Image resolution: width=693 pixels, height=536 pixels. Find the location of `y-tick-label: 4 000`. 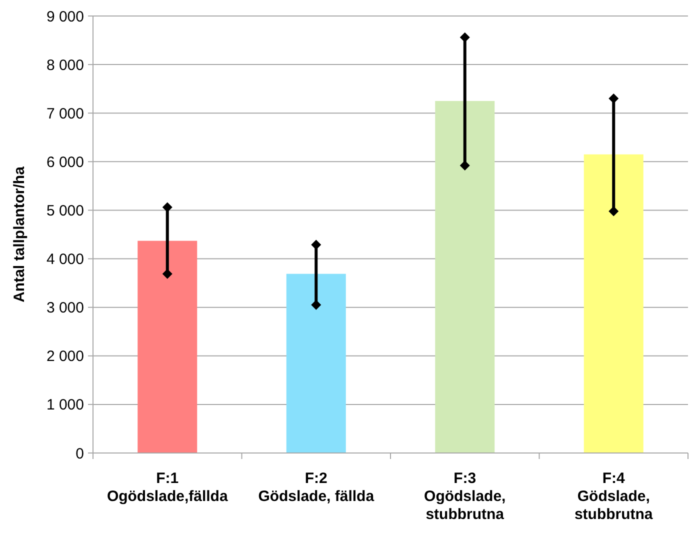

y-tick-label: 4 000 is located at coordinates (65, 259).